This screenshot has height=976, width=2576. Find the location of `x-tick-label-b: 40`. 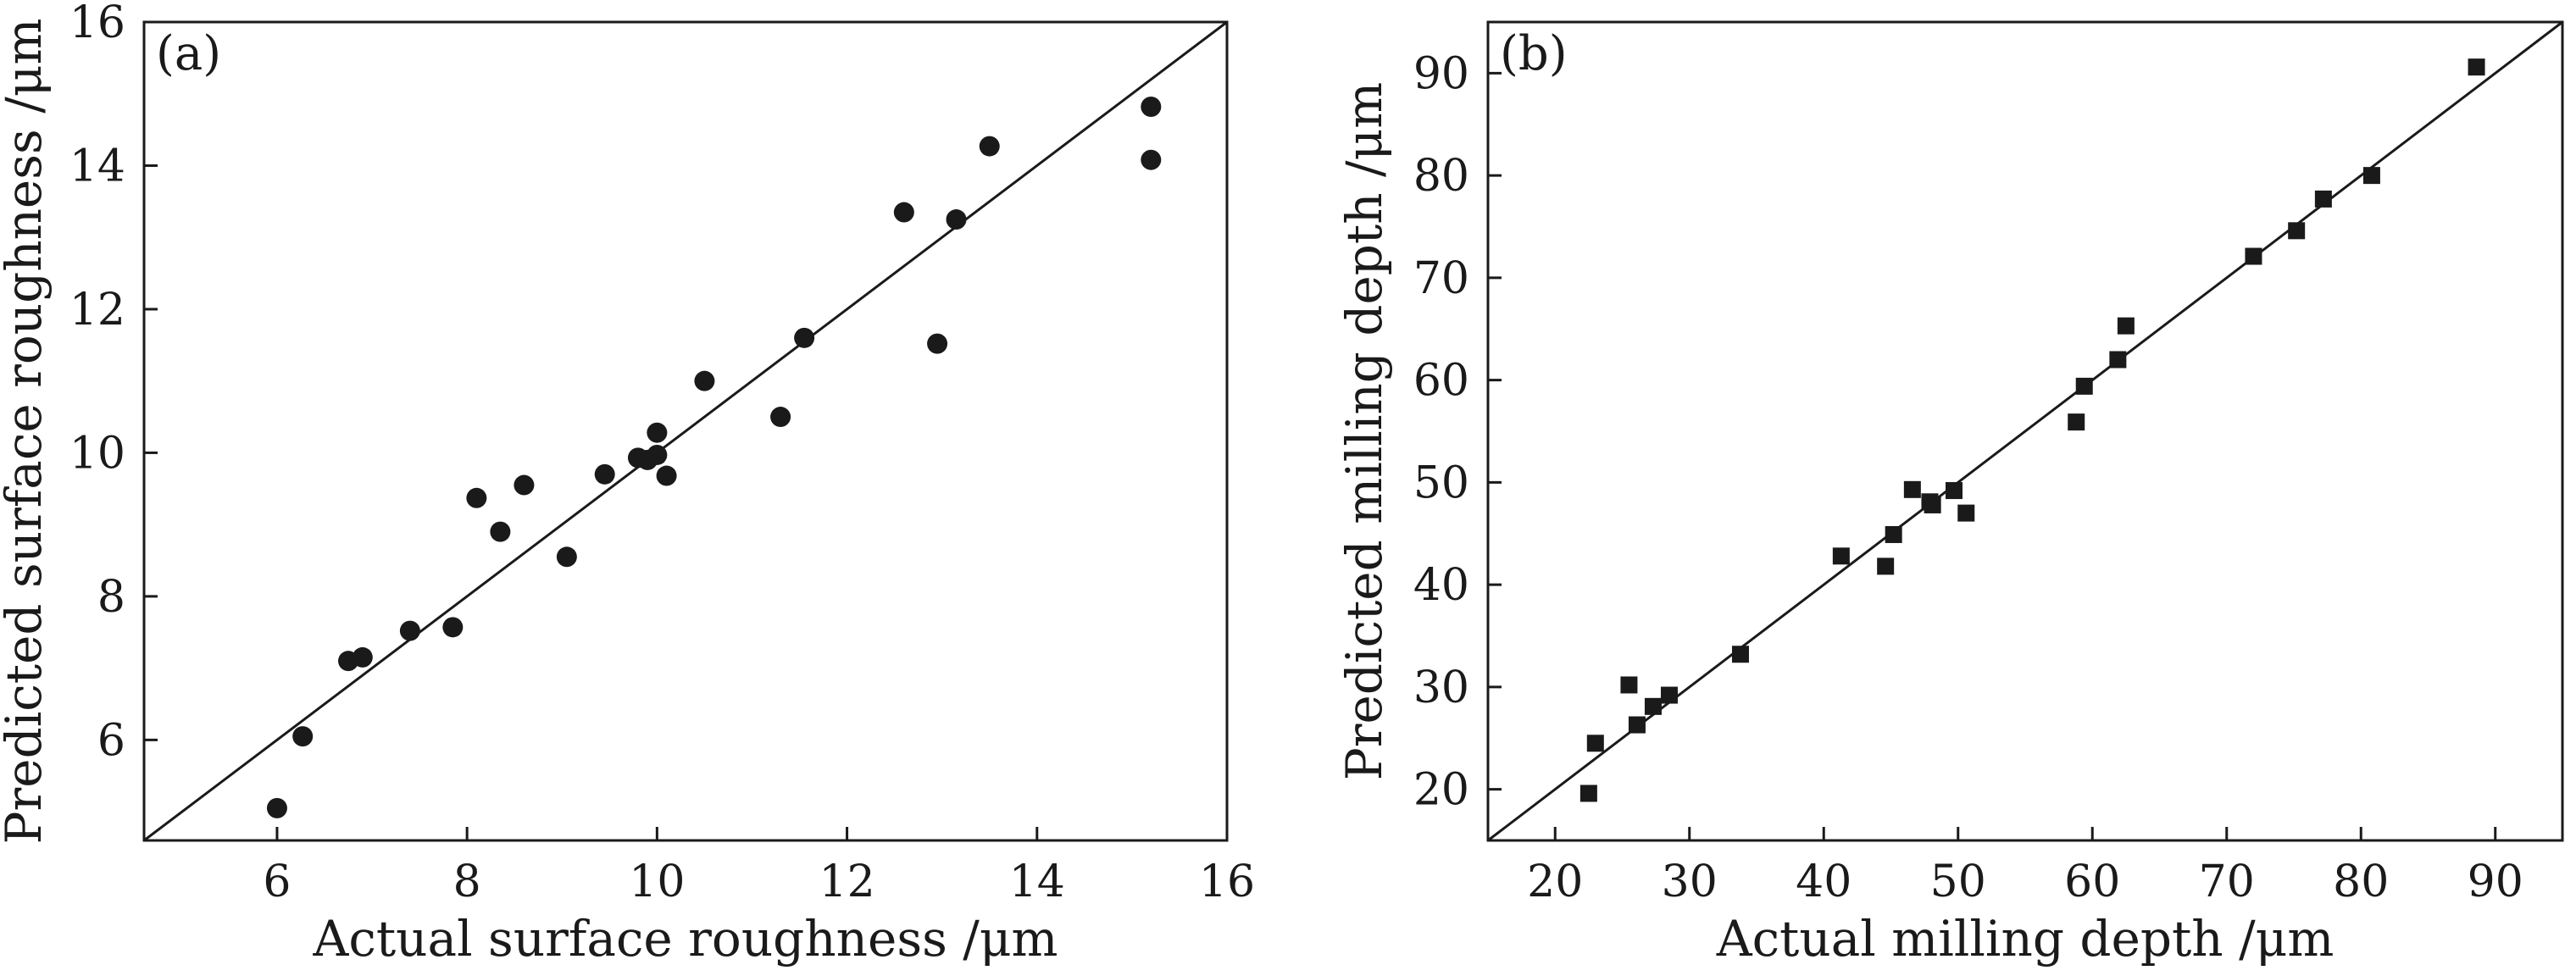

x-tick-label-b: 40 is located at coordinates (1824, 882).